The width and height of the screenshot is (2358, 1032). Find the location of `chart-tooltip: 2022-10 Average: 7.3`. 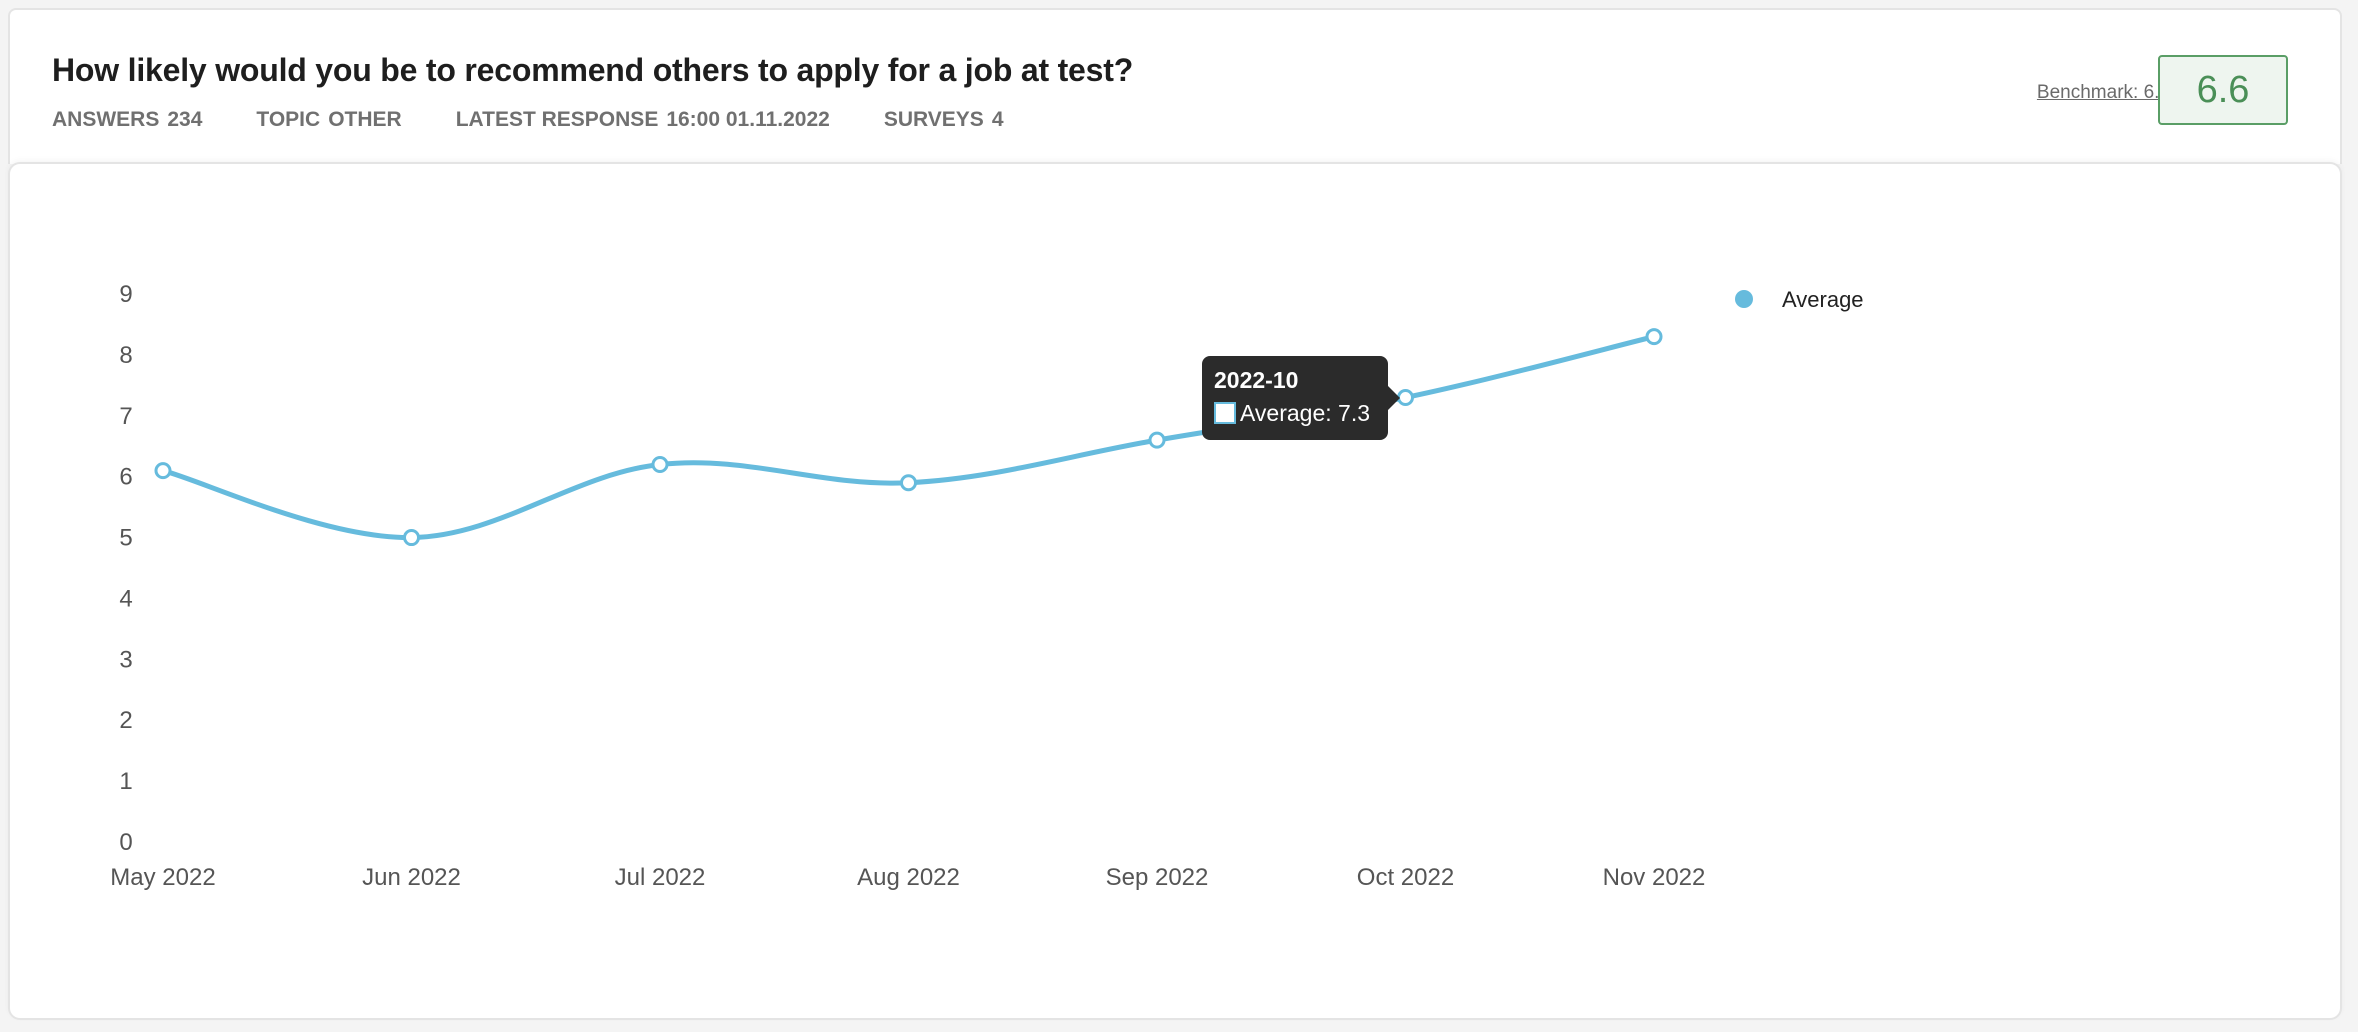

chart-tooltip: 2022-10 Average: 7.3 is located at coordinates (1301, 398).